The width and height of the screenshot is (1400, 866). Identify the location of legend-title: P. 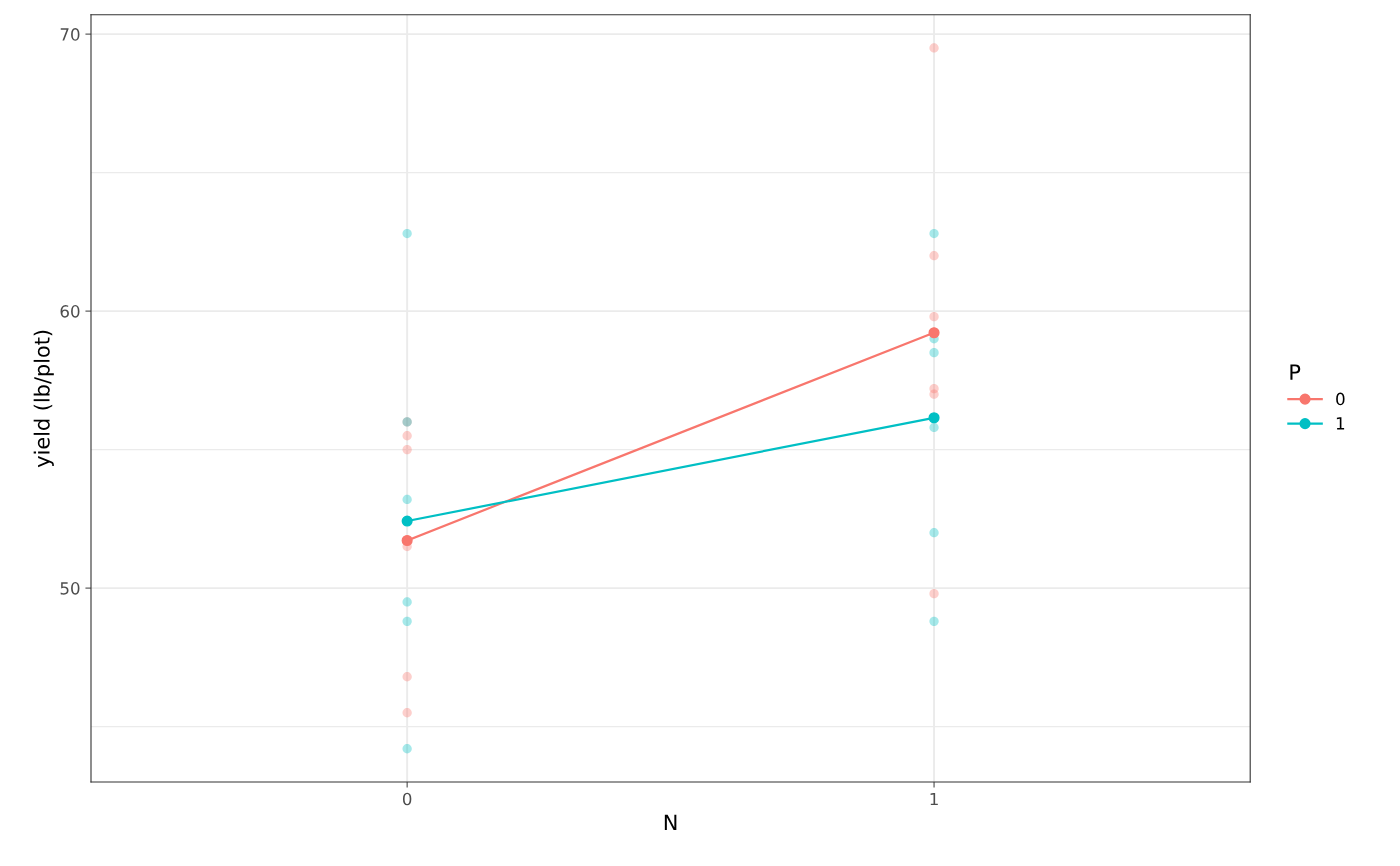
(1295, 372).